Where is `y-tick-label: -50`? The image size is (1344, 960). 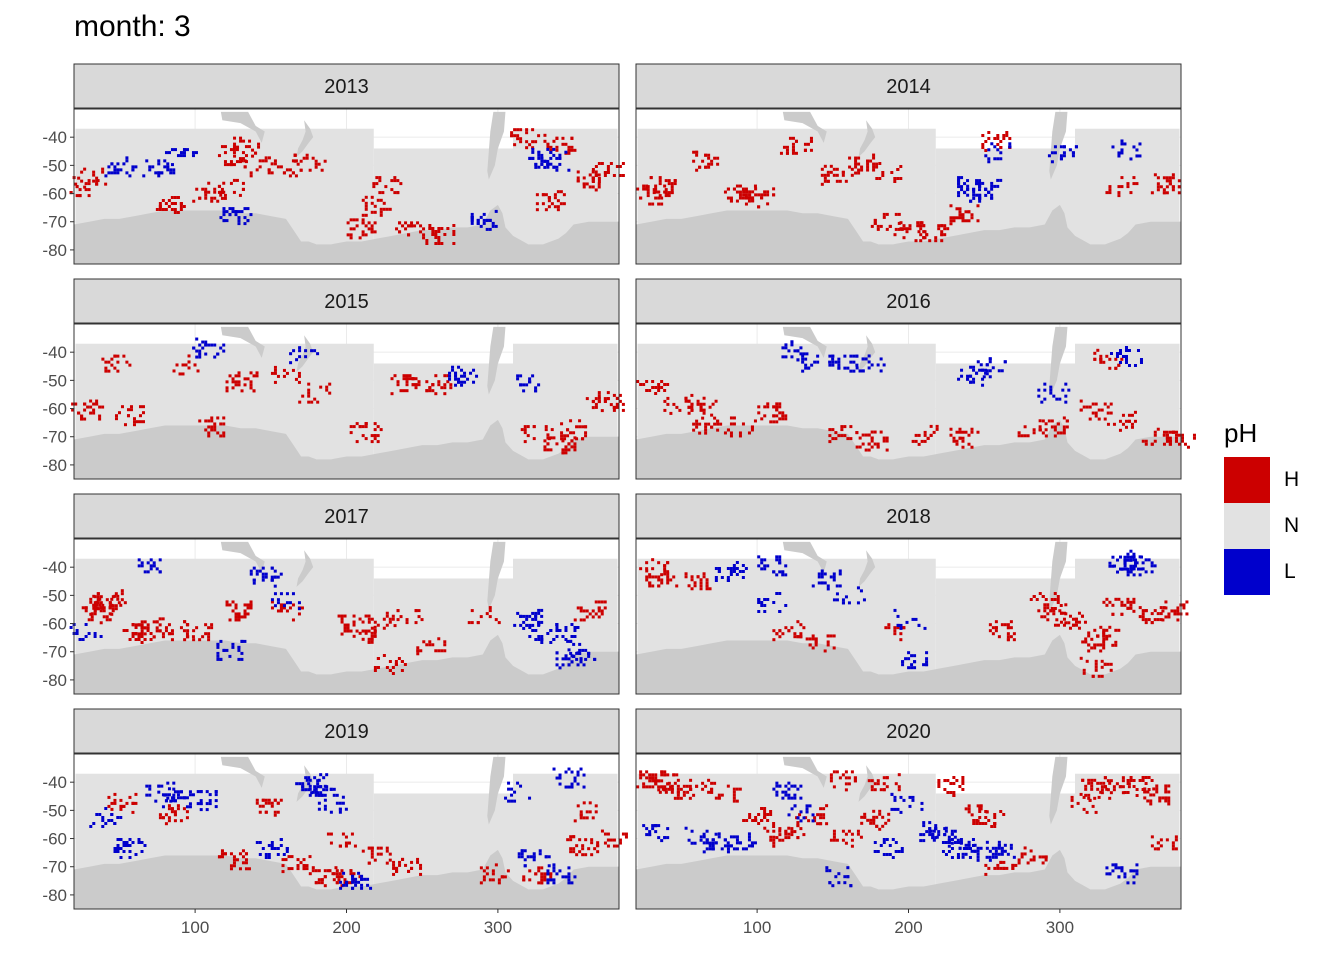 y-tick-label: -50 is located at coordinates (54, 595).